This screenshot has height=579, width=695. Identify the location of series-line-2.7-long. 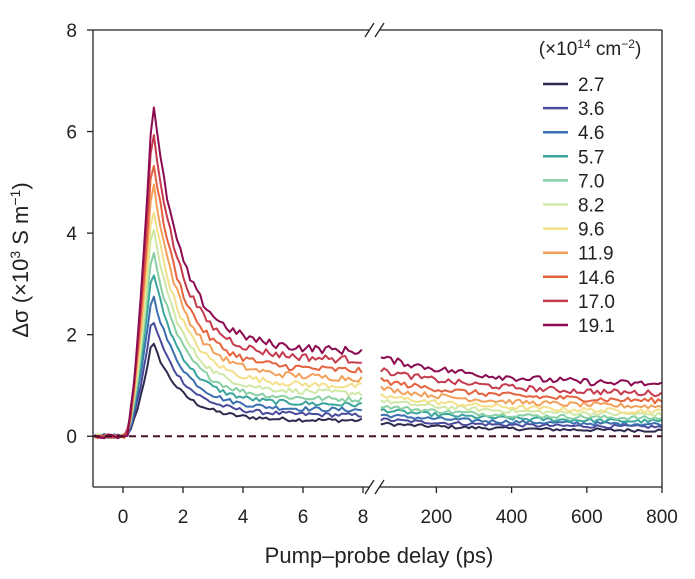
(521, 427).